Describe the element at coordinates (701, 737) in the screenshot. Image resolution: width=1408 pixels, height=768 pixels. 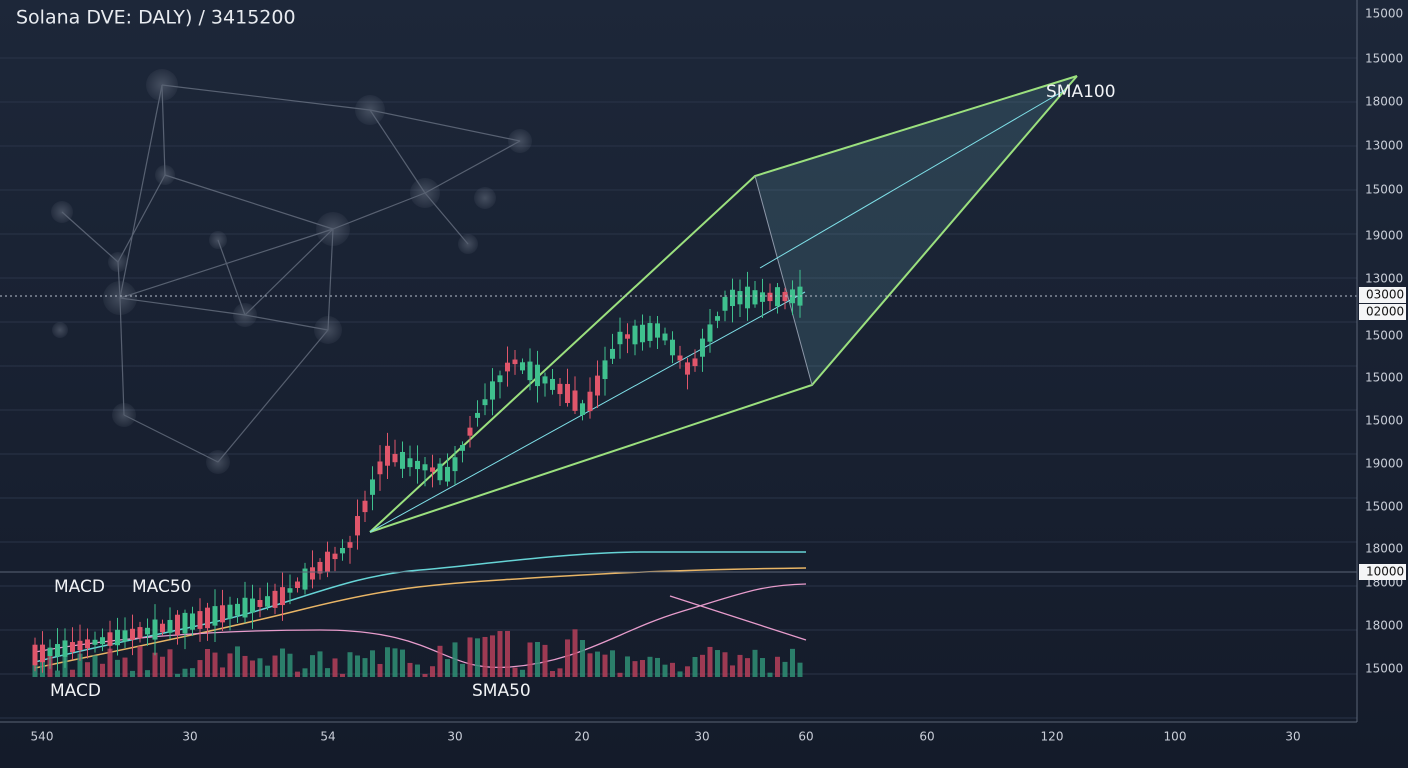
I see `x-axis-label: 30` at that location.